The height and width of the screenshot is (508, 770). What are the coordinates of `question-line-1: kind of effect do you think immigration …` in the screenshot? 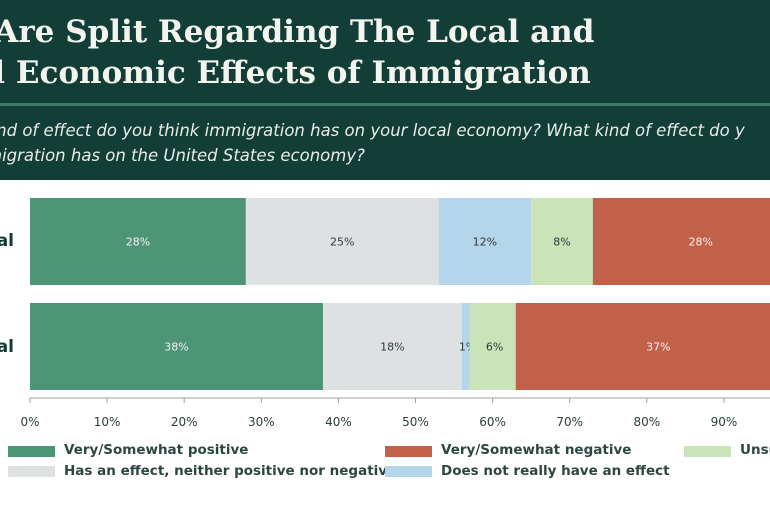 It's located at (372, 130).